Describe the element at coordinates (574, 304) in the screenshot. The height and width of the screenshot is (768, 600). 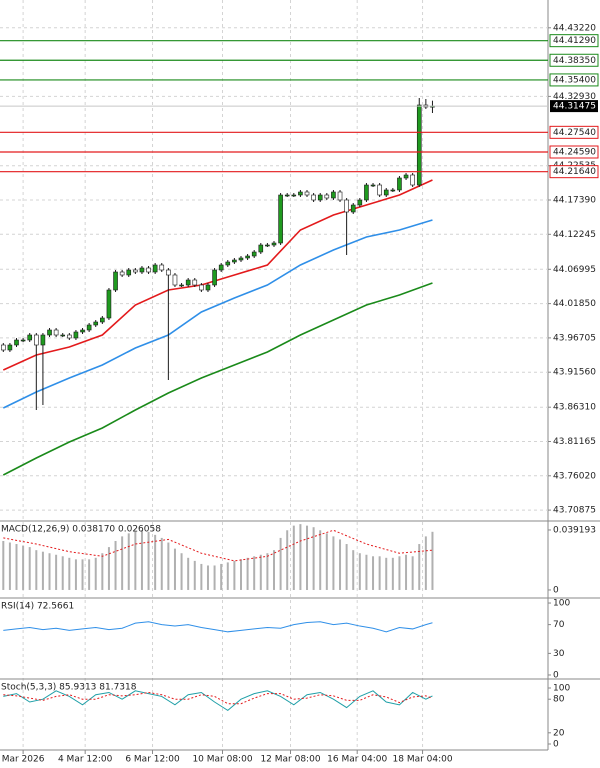
I see `y-tick-label: 44.01850` at that location.